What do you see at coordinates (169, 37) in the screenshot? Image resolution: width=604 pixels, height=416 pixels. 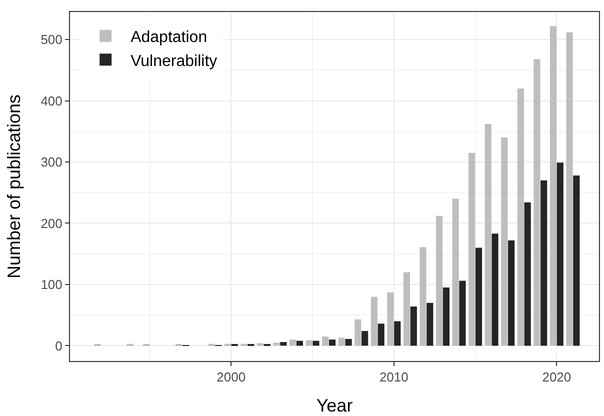 I see `legend-label: Adaptation` at bounding box center [169, 37].